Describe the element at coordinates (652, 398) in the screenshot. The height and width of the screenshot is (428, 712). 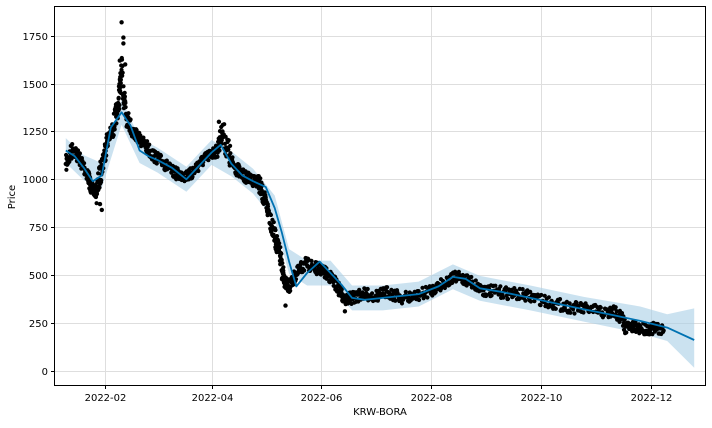
I see `x-tick-label: 2022-12` at that location.